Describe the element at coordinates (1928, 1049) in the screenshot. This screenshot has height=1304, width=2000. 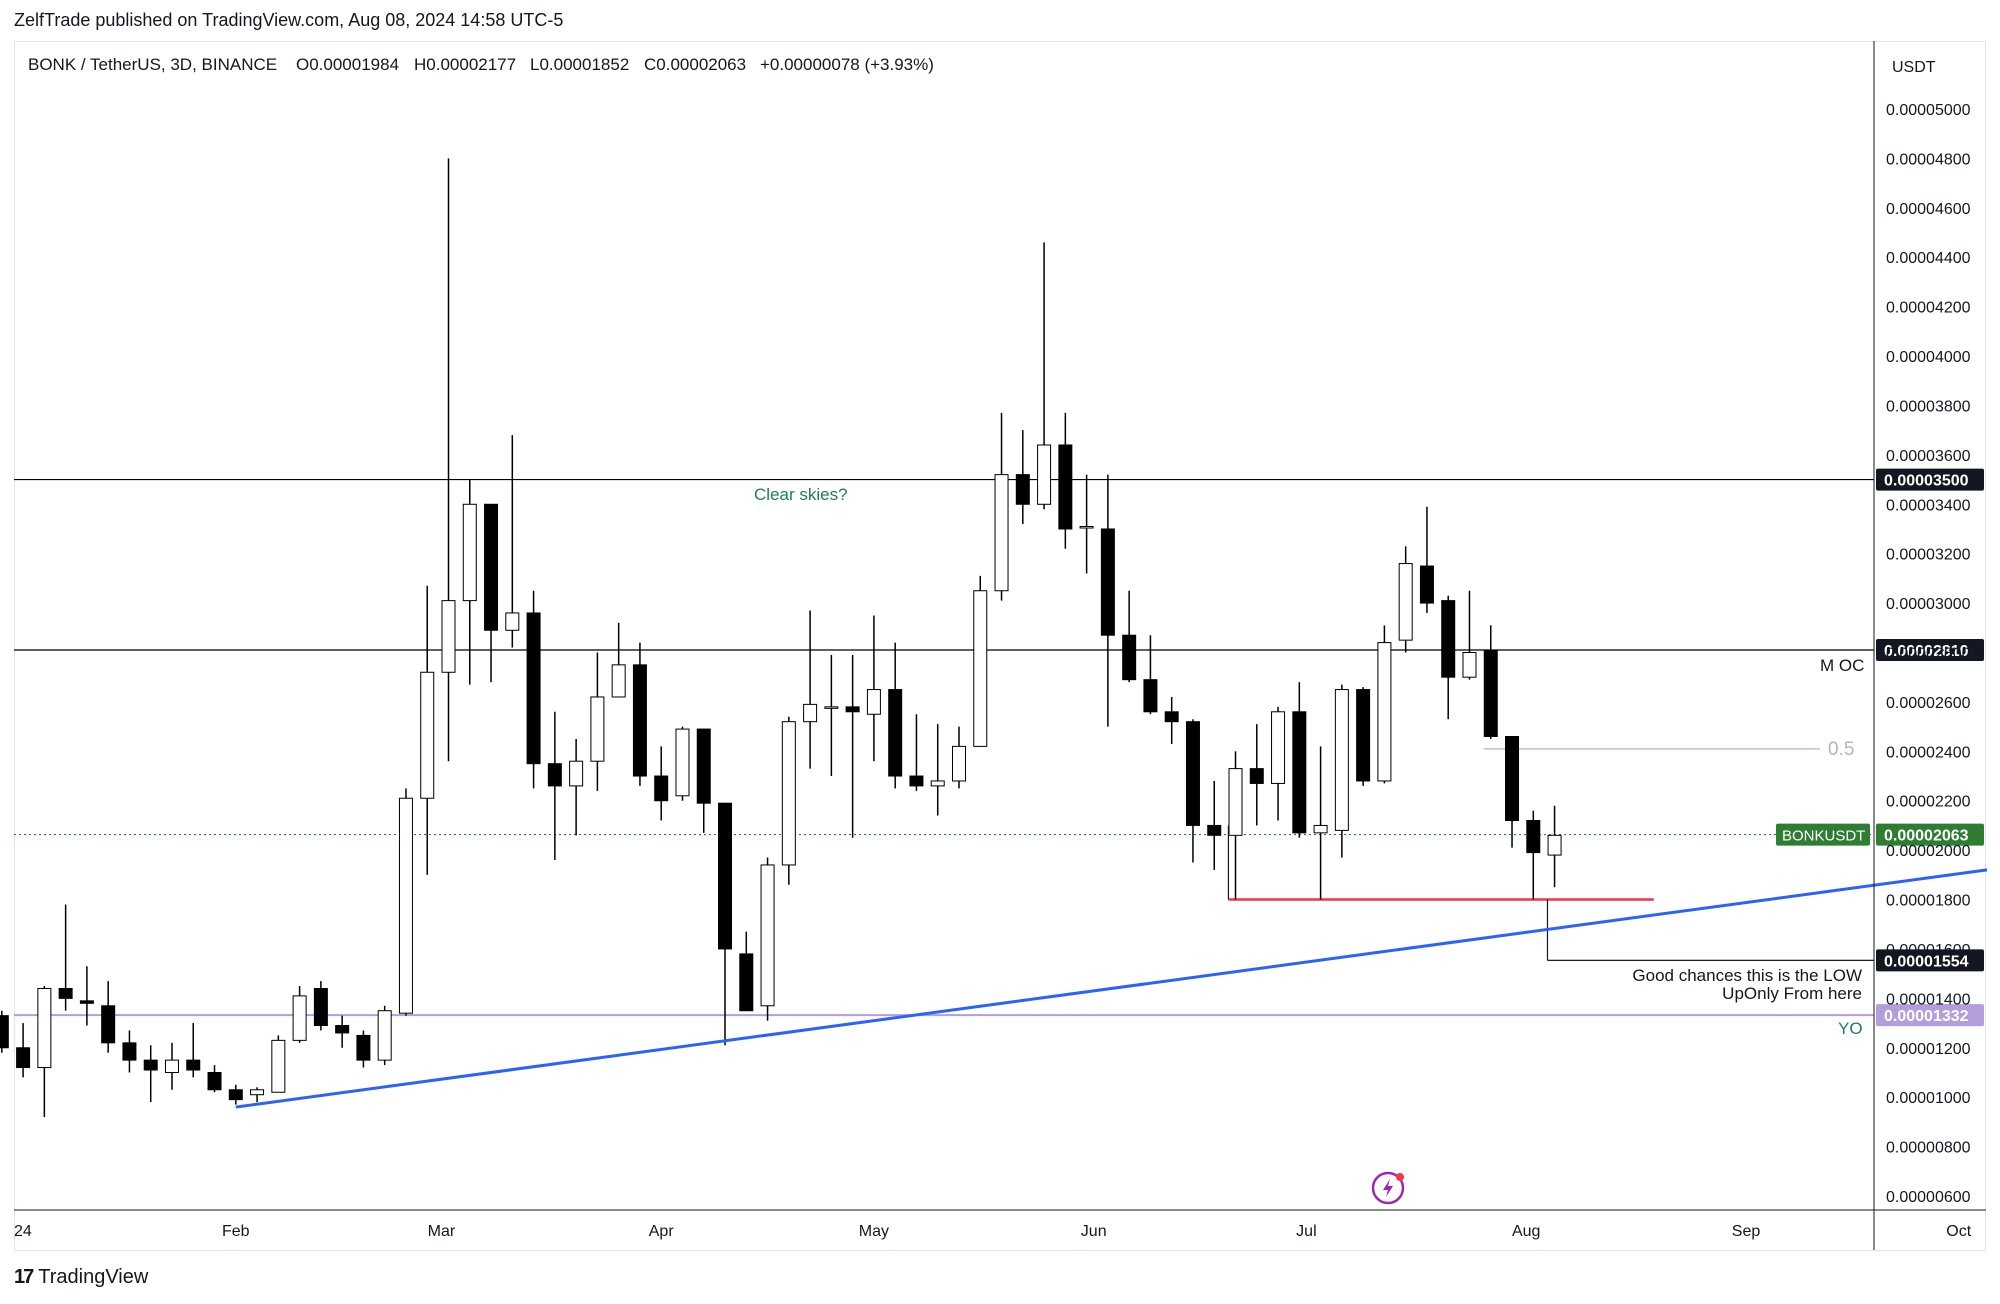
I see `y-tick-label: 0.00001200` at that location.